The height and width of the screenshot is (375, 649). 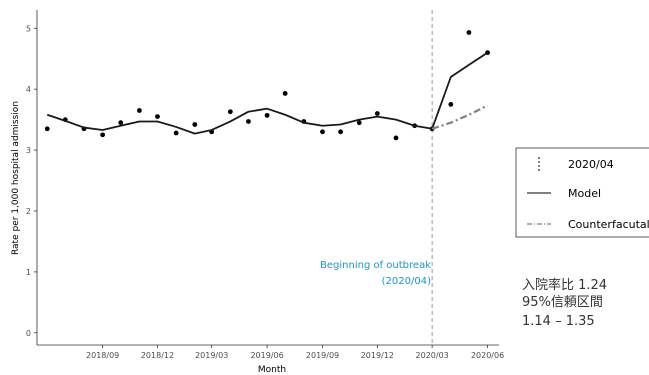 What do you see at coordinates (28, 272) in the screenshot?
I see `y-tick-label: 1` at bounding box center [28, 272].